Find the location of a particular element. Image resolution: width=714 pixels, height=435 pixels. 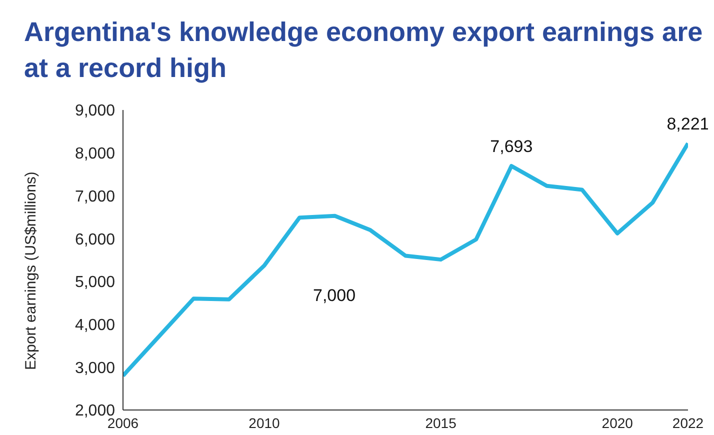

x-tick-label: 2022 is located at coordinates (688, 422).